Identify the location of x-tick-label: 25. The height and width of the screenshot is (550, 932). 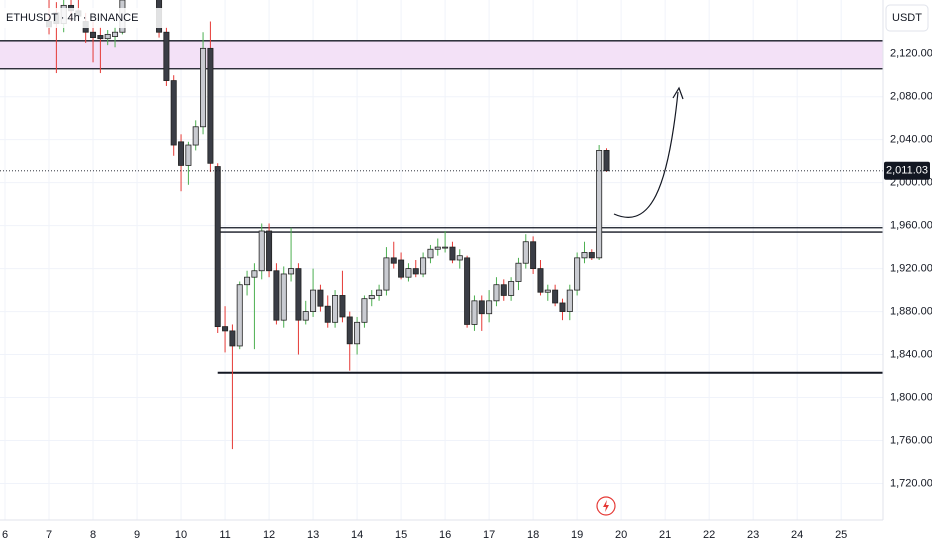
(841, 535).